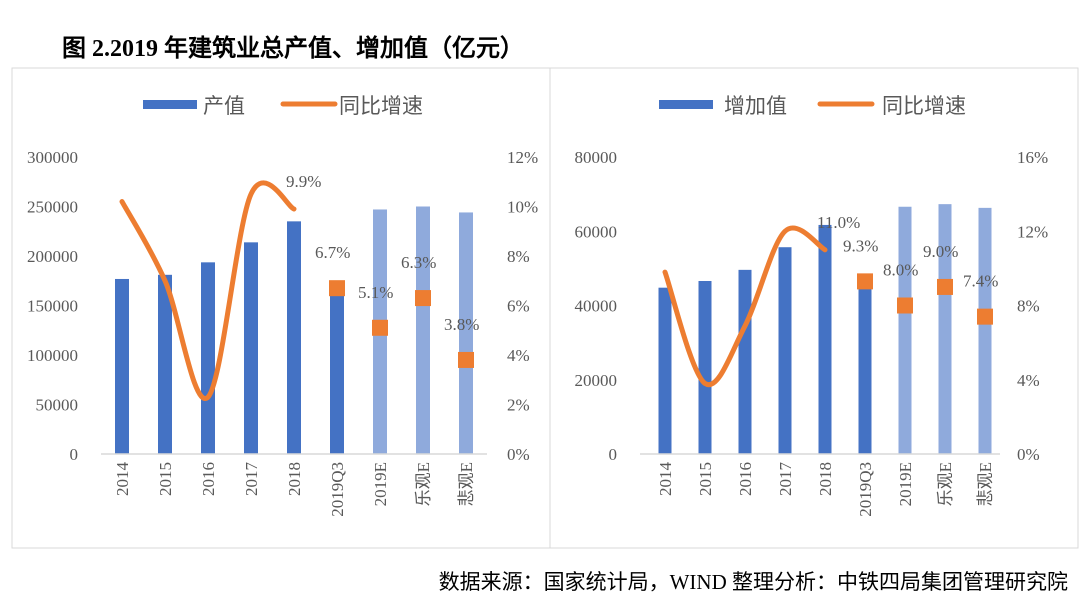  What do you see at coordinates (596, 231) in the screenshot?
I see `y-left-tick-label: 60000` at bounding box center [596, 231].